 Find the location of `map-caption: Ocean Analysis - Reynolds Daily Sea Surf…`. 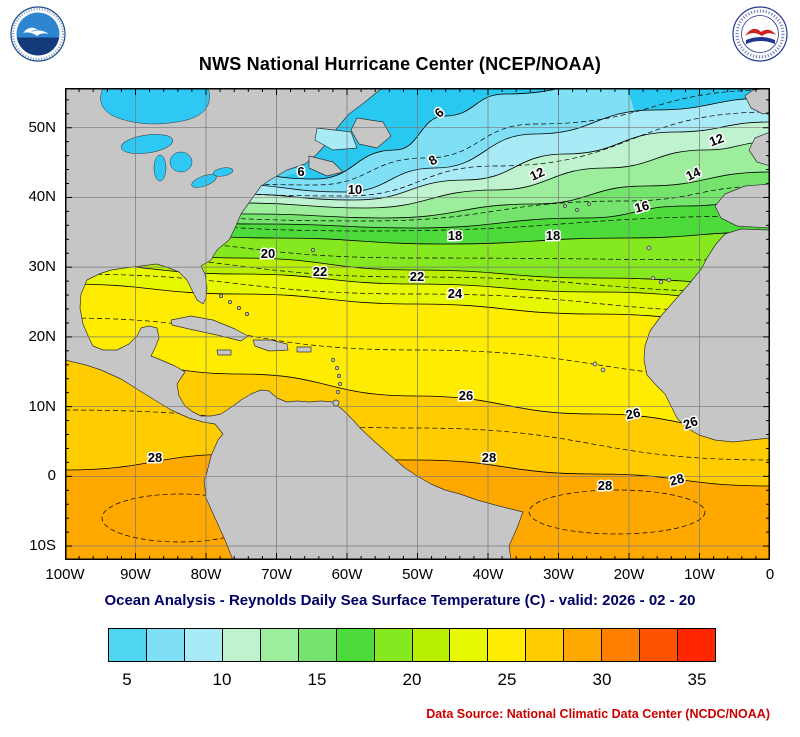

map-caption: Ocean Analysis - Reynolds Daily Sea Surf… is located at coordinates (400, 600).